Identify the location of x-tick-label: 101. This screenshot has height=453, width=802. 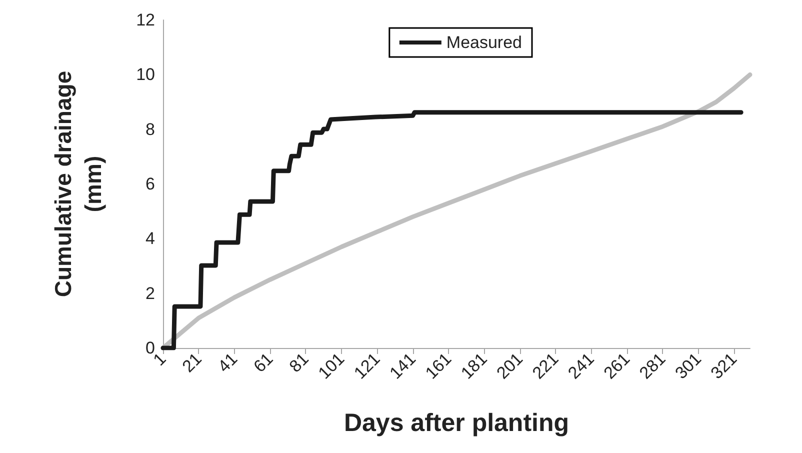
(331, 366).